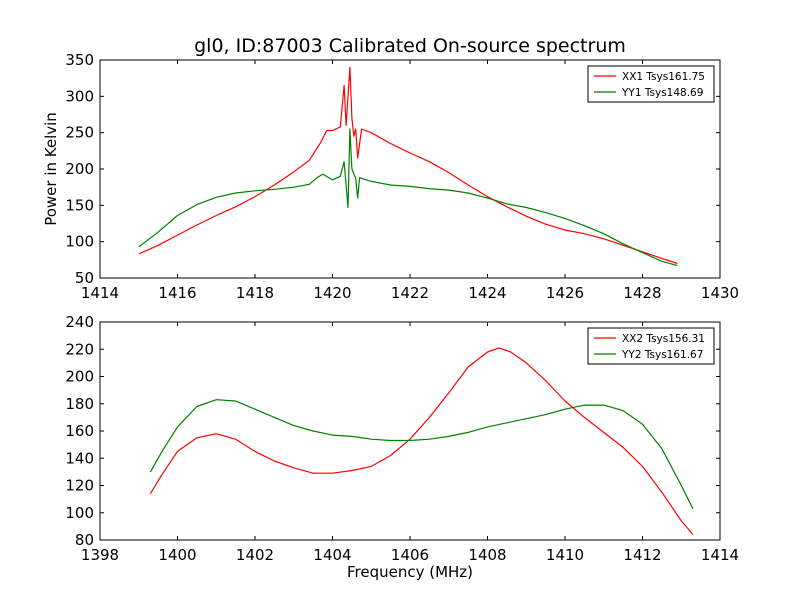 Image resolution: width=800 pixels, height=604 pixels. What do you see at coordinates (720, 293) in the screenshot?
I see `x-tick-label: 1430` at bounding box center [720, 293].